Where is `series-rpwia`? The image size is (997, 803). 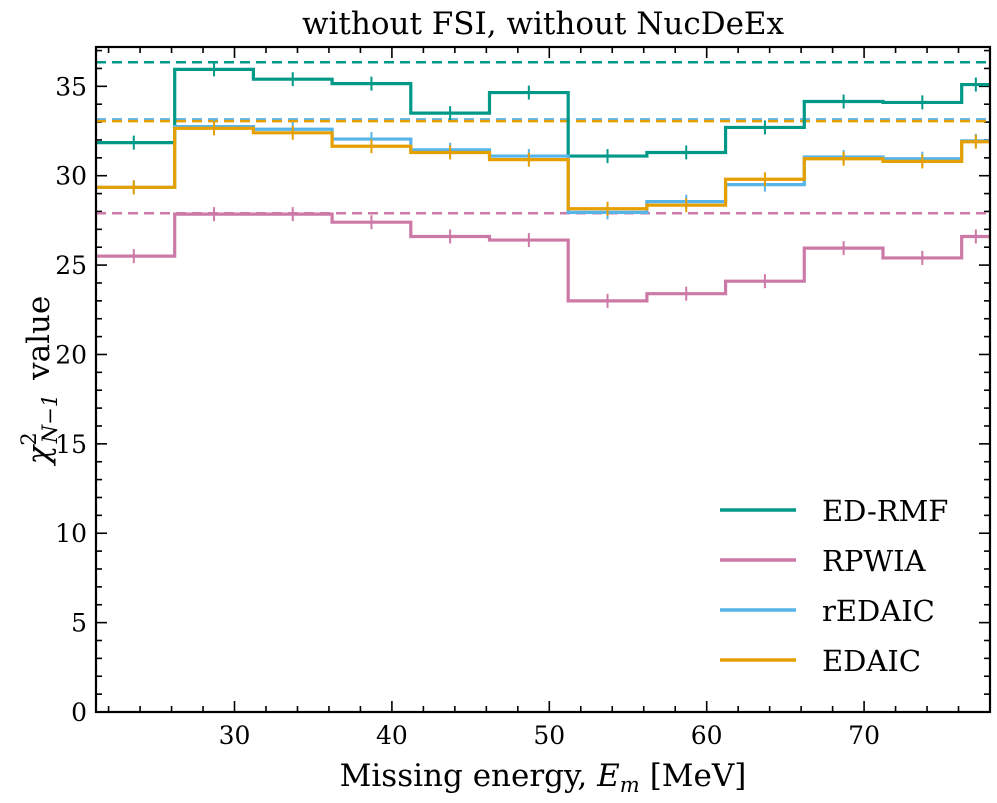 series-rpwia is located at coordinates (543, 257).